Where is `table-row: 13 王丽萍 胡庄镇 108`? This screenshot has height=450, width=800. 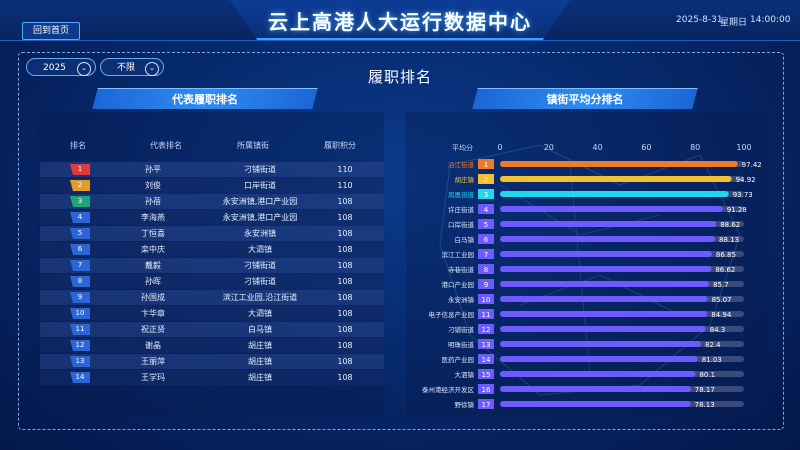 table-row: 13 王丽萍 胡庄镇 108 is located at coordinates (212, 361).